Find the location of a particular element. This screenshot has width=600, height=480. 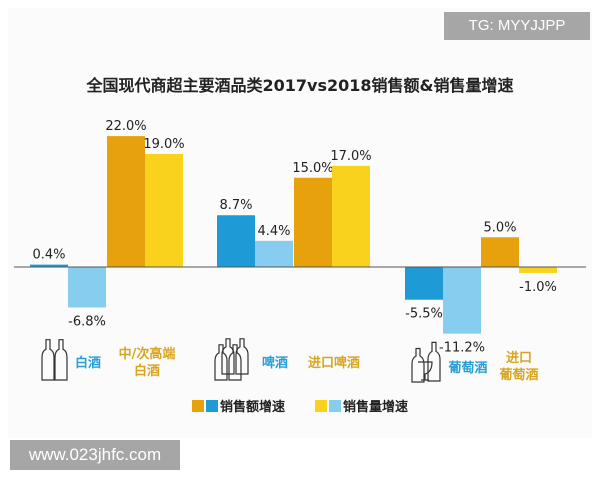

legend-label: 销售量增速 is located at coordinates (376, 407).